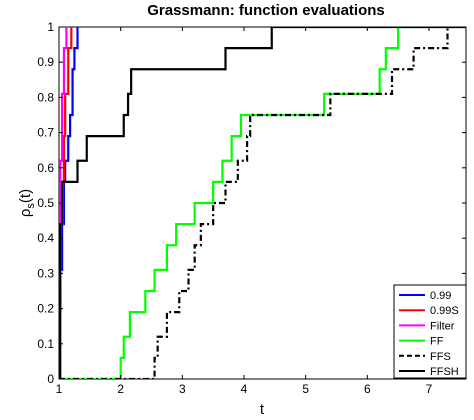 Image resolution: width=474 pixels, height=420 pixels. I want to click on y-axis-label-tail: (t), so click(25, 196).